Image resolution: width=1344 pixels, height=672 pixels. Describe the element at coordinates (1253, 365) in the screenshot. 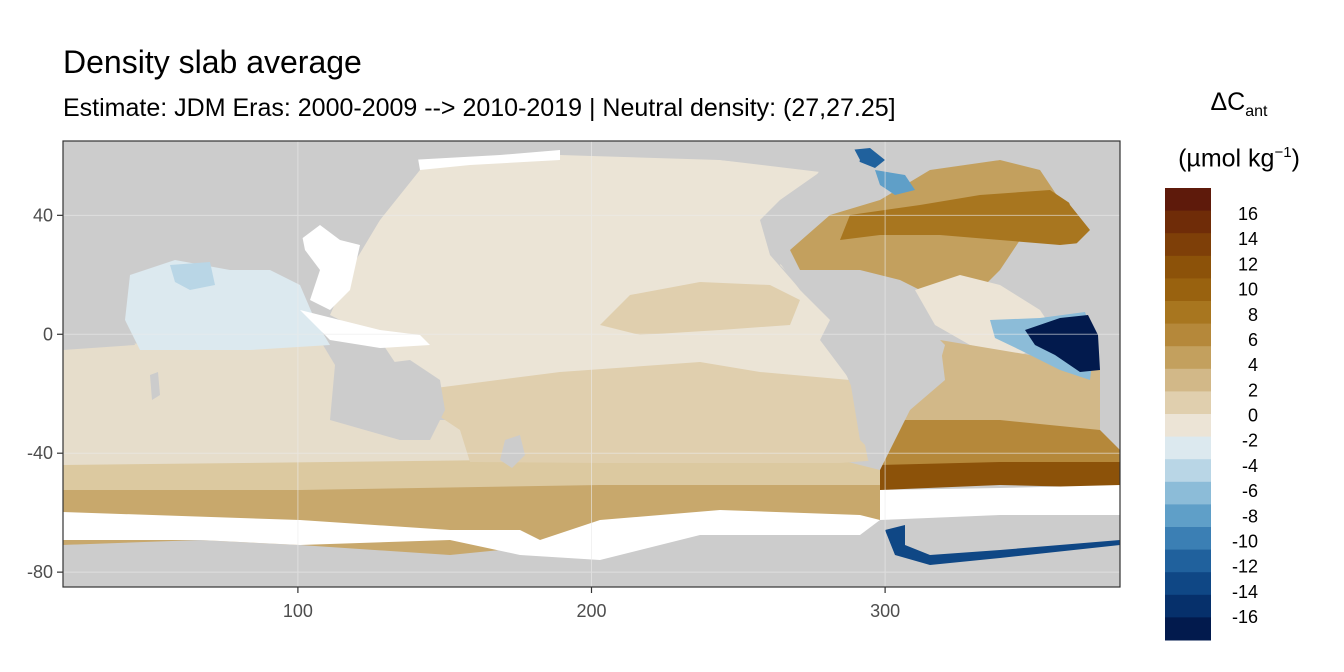

I see `legend-label: 4` at that location.